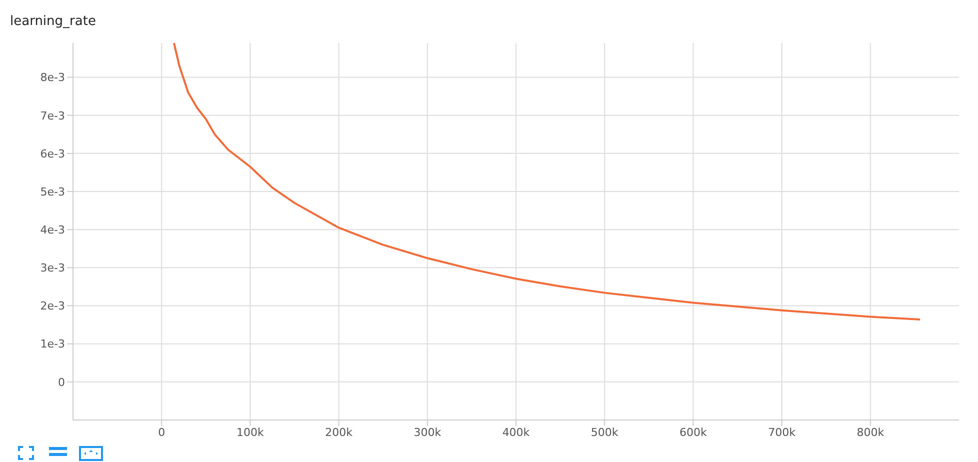  What do you see at coordinates (52, 191) in the screenshot?
I see `y-tick-label: 5e-3` at bounding box center [52, 191].